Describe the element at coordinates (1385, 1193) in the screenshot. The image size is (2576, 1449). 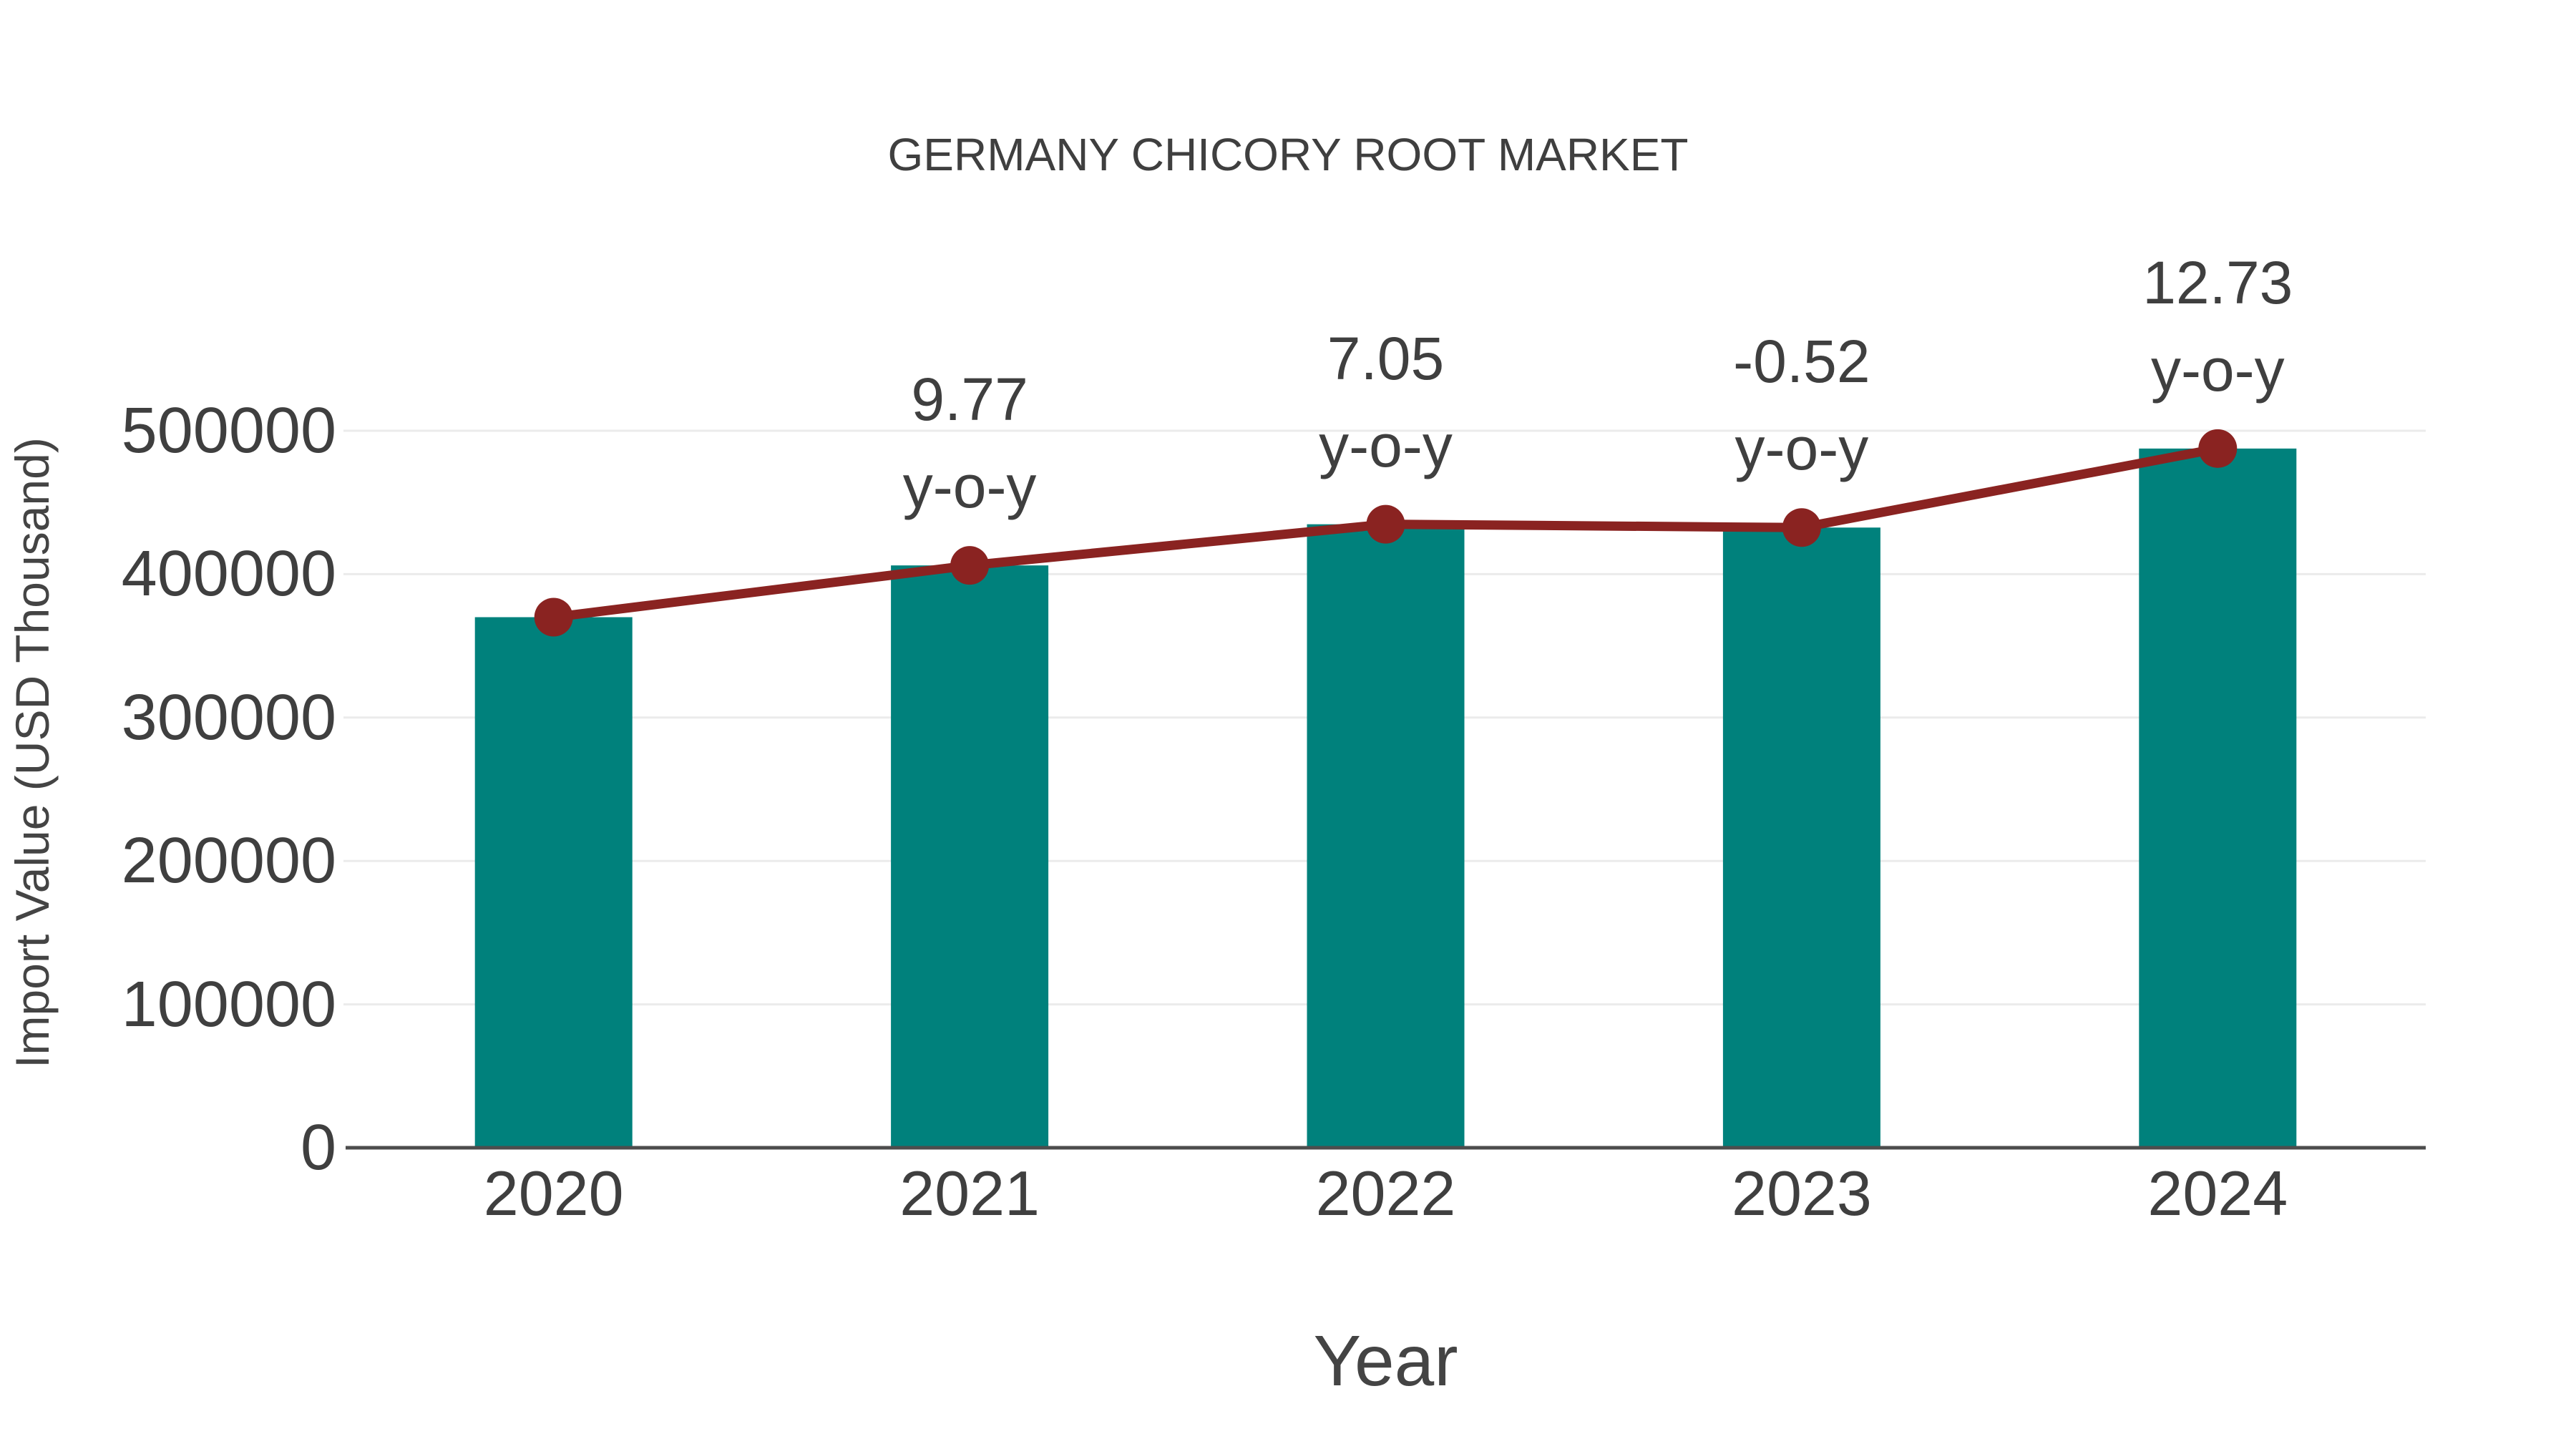
I see `x-tick-label-2022: 2022` at that location.